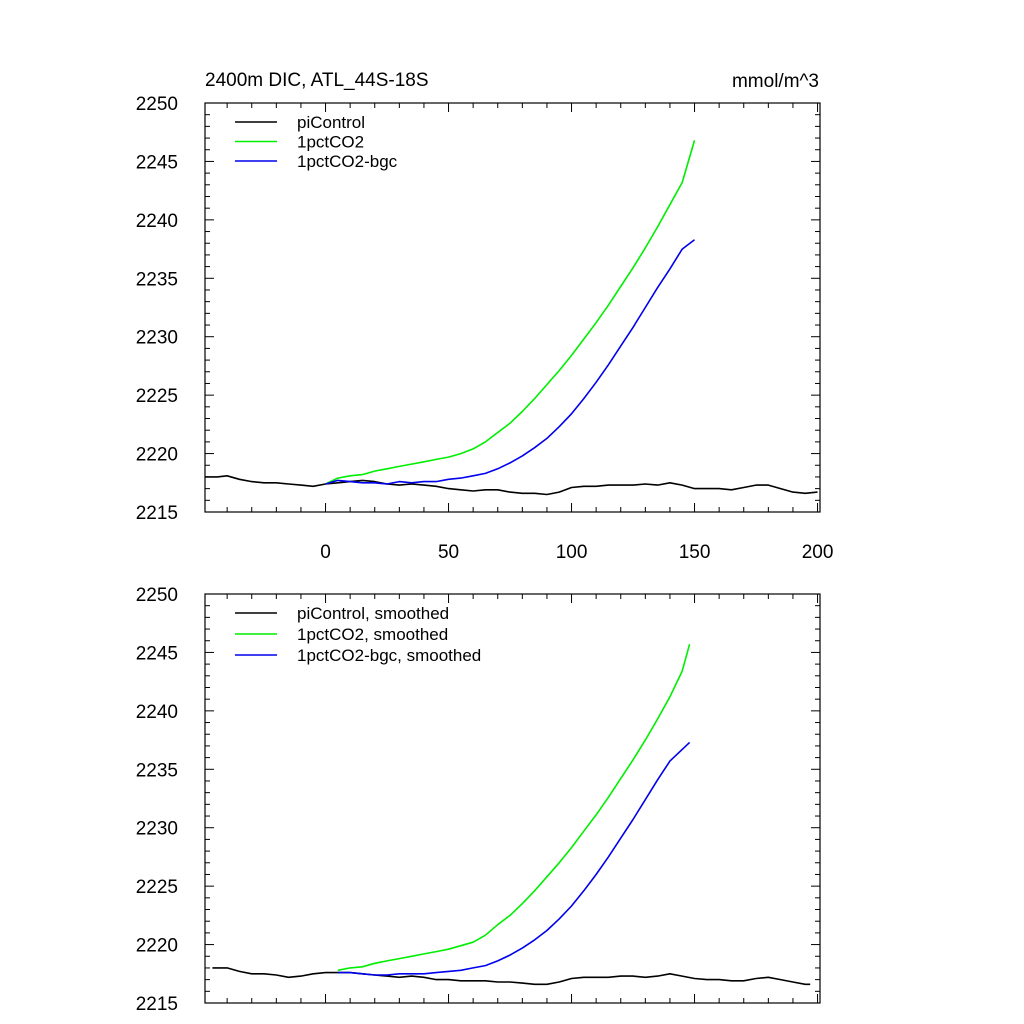 This screenshot has width=1024, height=1024. What do you see at coordinates (775, 81) in the screenshot?
I see `units-label: mmol/m^3` at bounding box center [775, 81].